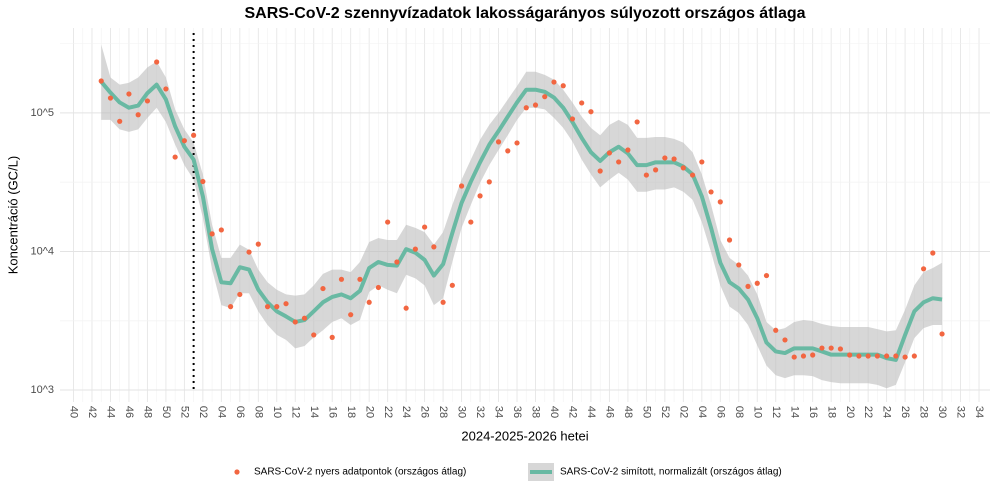  What do you see at coordinates (517, 412) in the screenshot?
I see `x-tick-label: 36` at bounding box center [517, 412].